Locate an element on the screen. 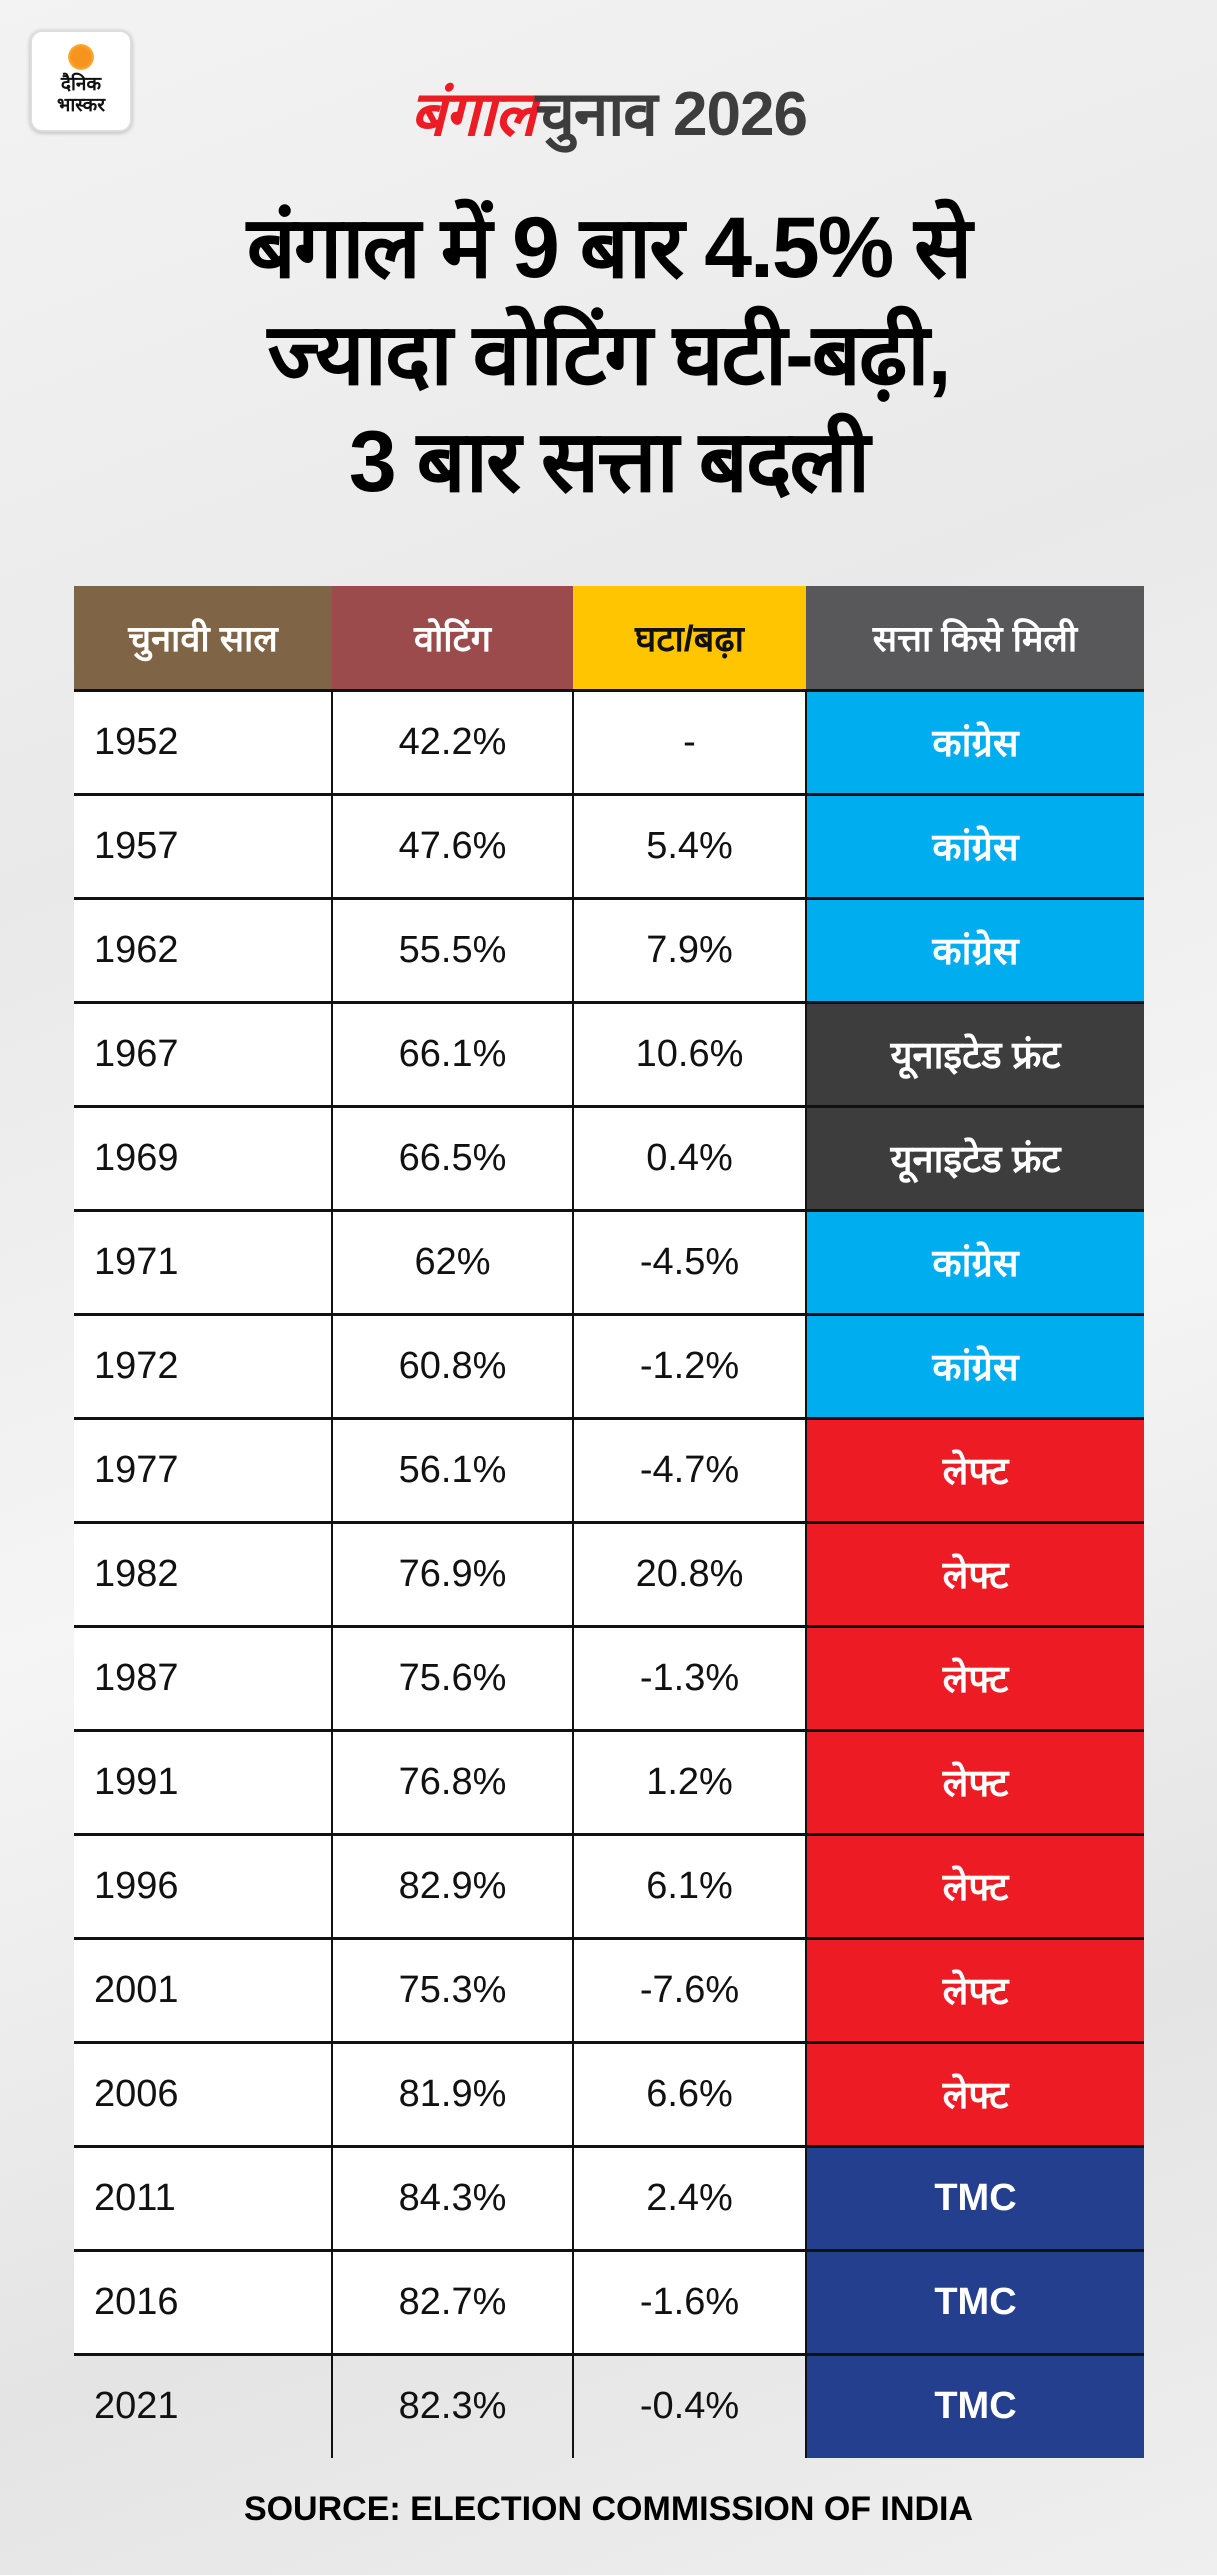  dainik-bhaskar-logo: दैनिक भास्कर is located at coordinates (81, 81).